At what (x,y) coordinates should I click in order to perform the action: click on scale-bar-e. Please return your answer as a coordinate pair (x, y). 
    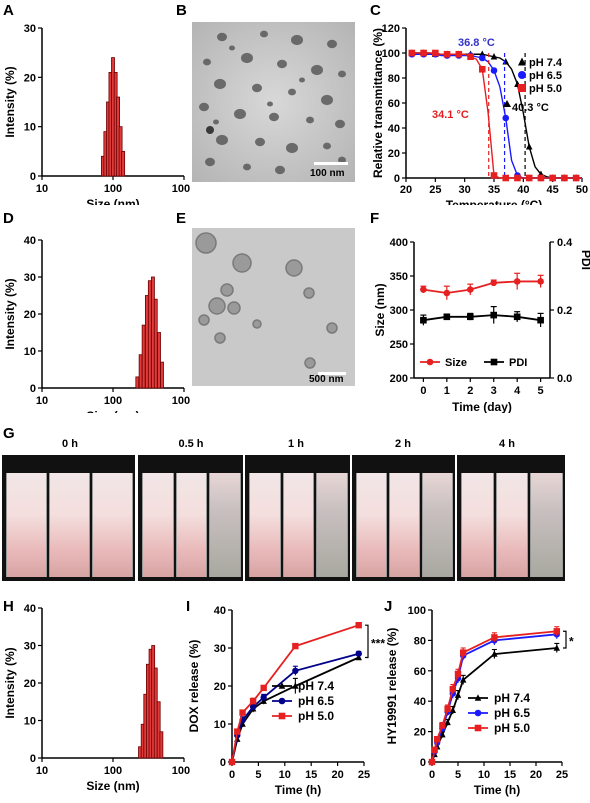
    Looking at the image, I should click on (332, 373).